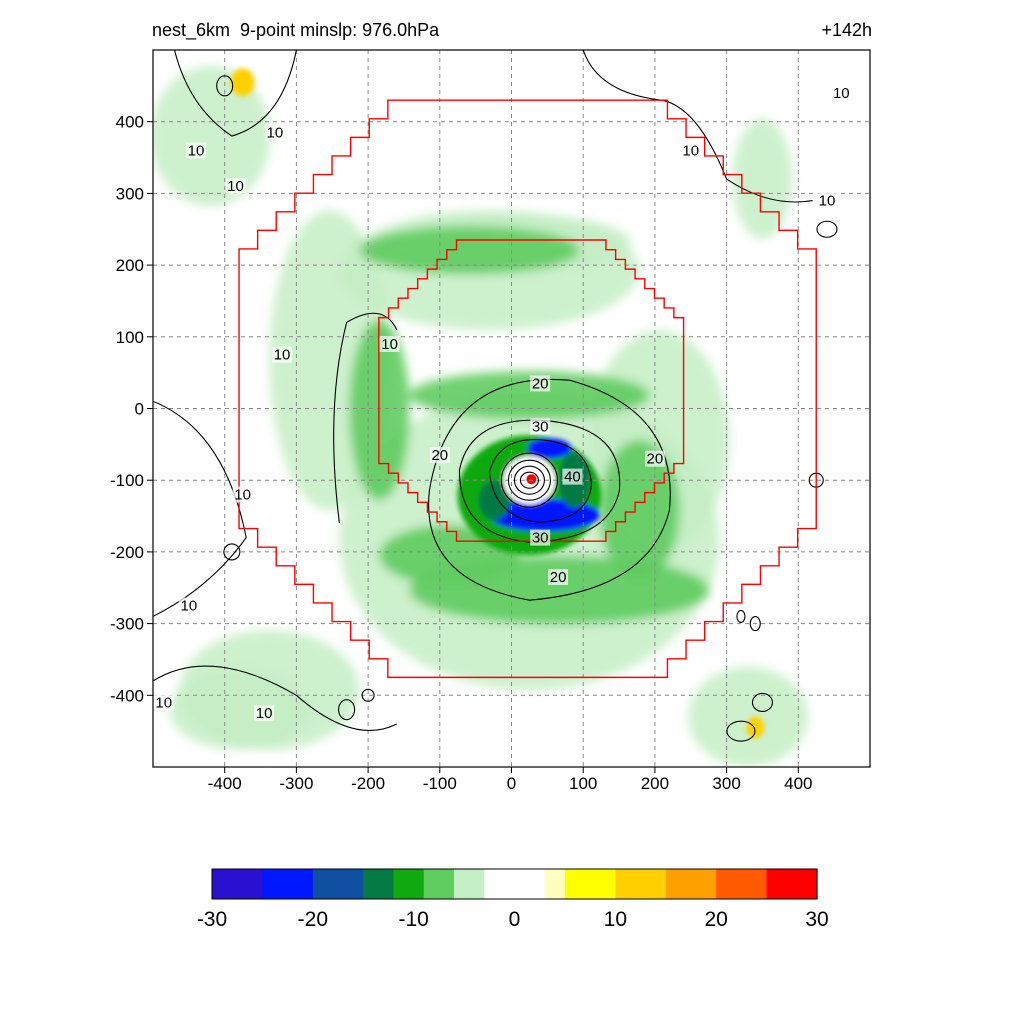 The width and height of the screenshot is (1024, 1024). I want to click on y-tick-label: 100, so click(130, 337).